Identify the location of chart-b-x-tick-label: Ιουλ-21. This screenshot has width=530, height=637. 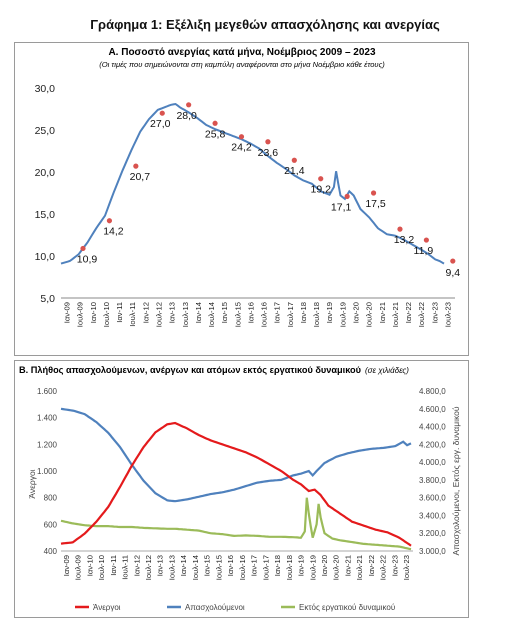
(359, 567).